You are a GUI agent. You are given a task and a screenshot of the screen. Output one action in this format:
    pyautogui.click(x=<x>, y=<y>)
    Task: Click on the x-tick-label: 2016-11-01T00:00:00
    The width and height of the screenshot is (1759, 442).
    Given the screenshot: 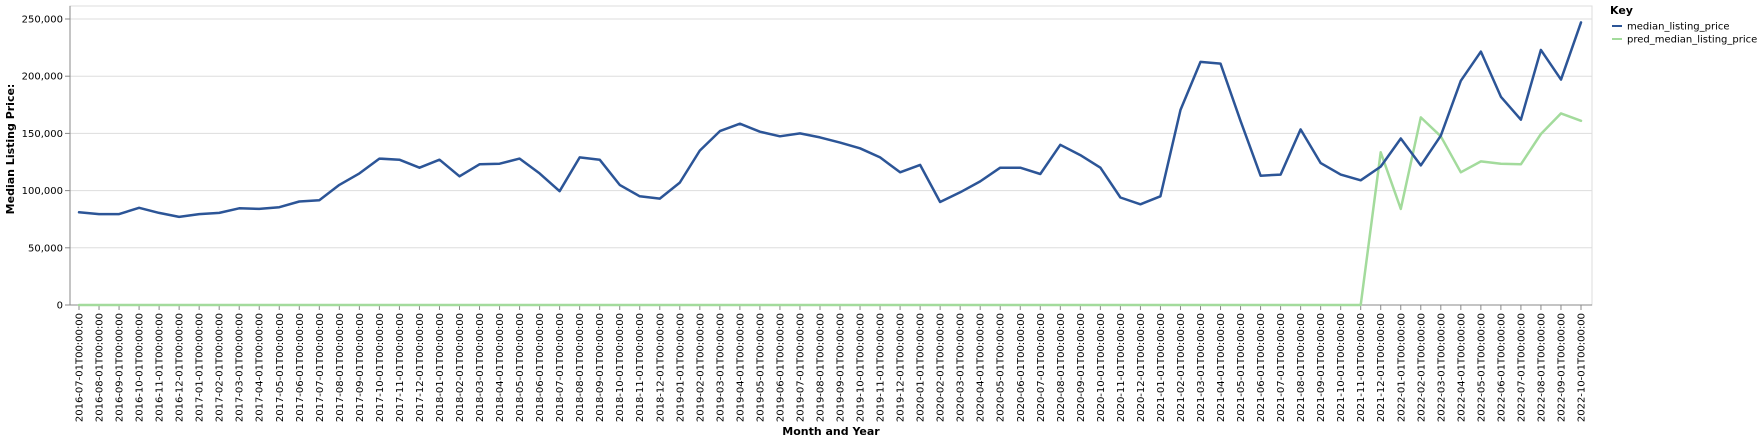 What is the action you would take?
    pyautogui.click(x=160, y=367)
    